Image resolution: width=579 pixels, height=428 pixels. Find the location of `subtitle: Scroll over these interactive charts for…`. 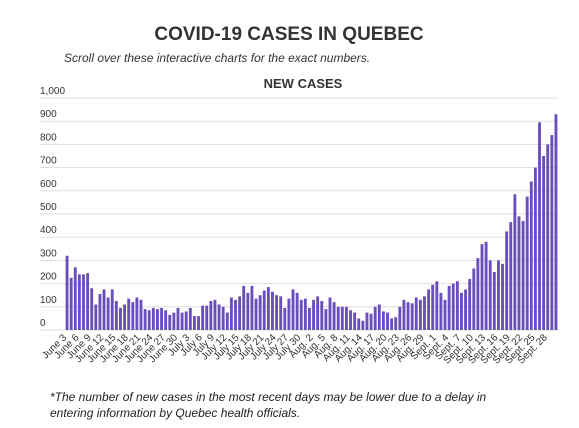

subtitle: Scroll over these interactive charts for… is located at coordinates (217, 58).